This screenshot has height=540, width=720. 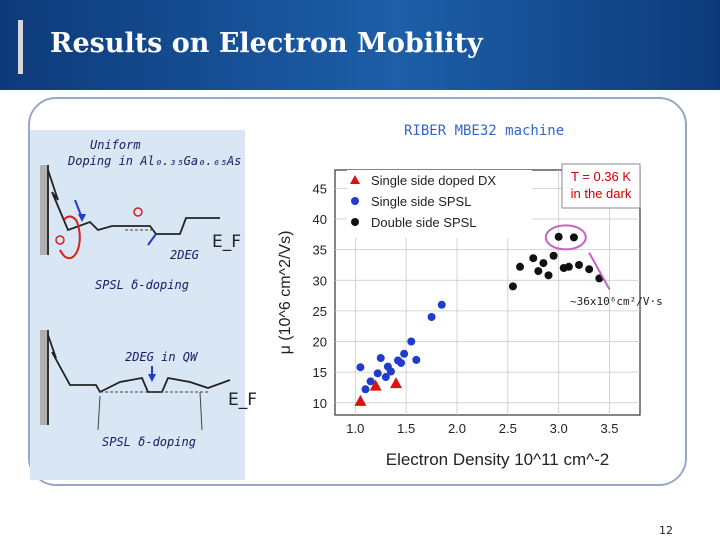 What do you see at coordinates (44, 210) in the screenshot?
I see `substrate-wall-top` at bounding box center [44, 210].